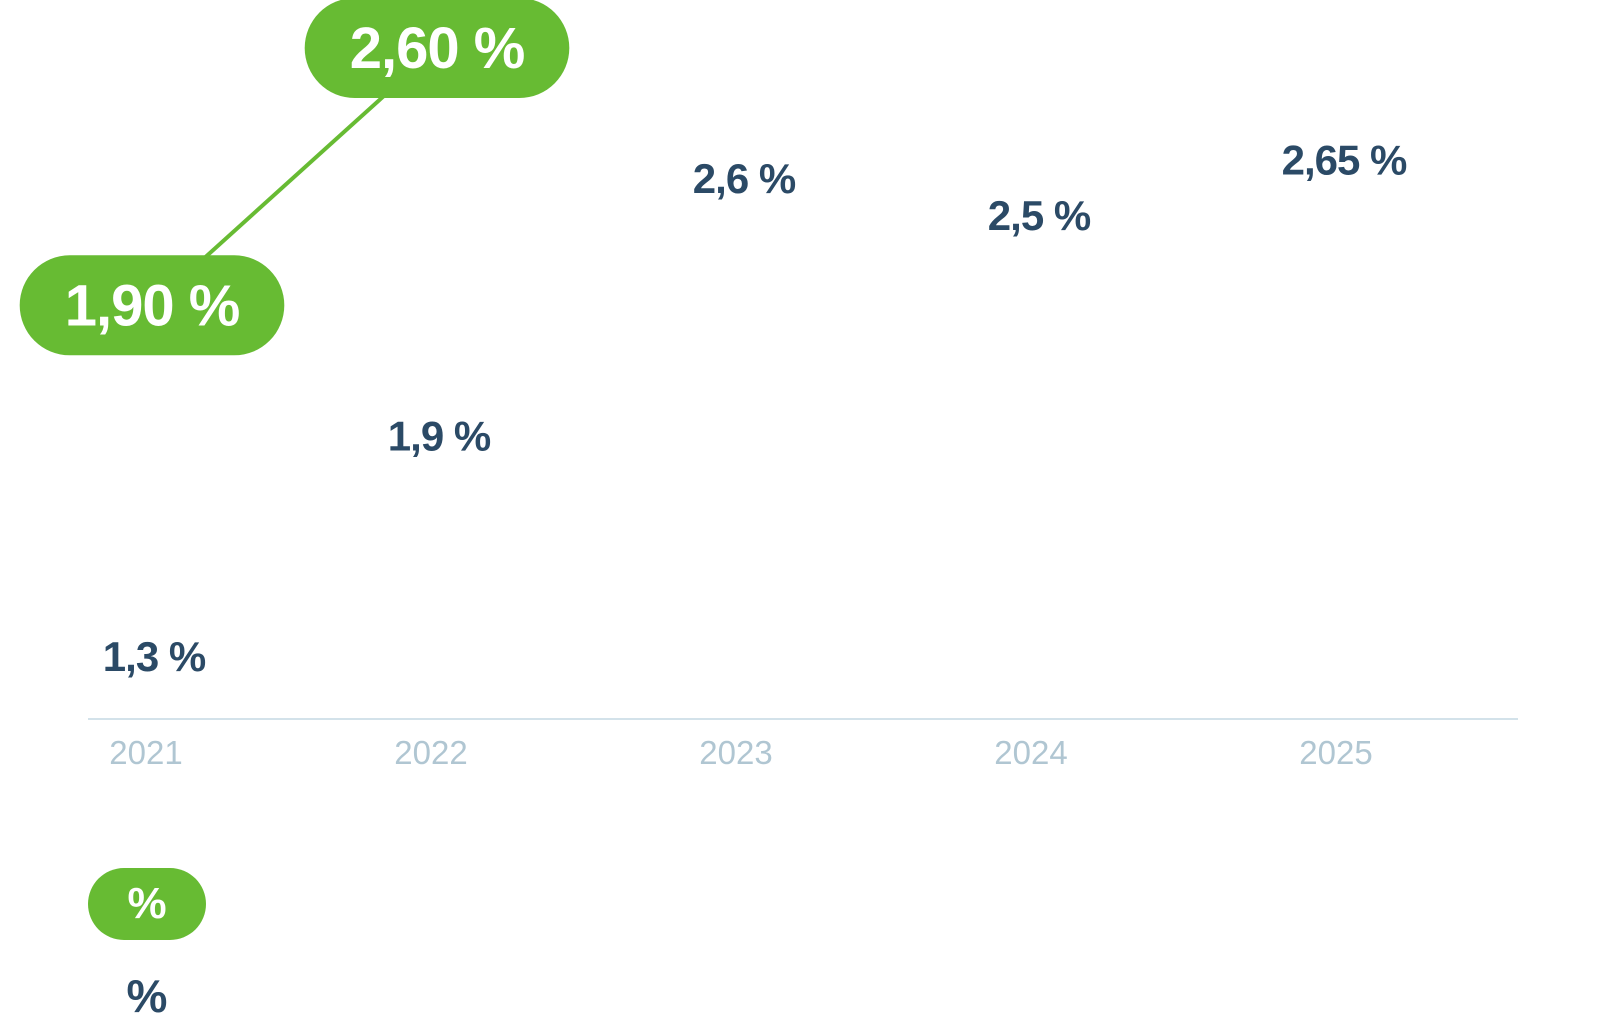 The image size is (1605, 1028). What do you see at coordinates (154, 656) in the screenshot?
I see `secondary-data-label: 1,3 %` at bounding box center [154, 656].